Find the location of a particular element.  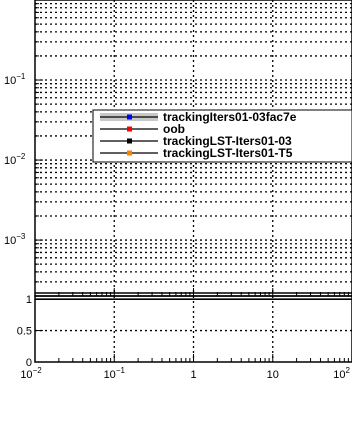

x-tick-labels: 10⁻² 10⁻¹ 1 10 10² is located at coordinates (185, 373).